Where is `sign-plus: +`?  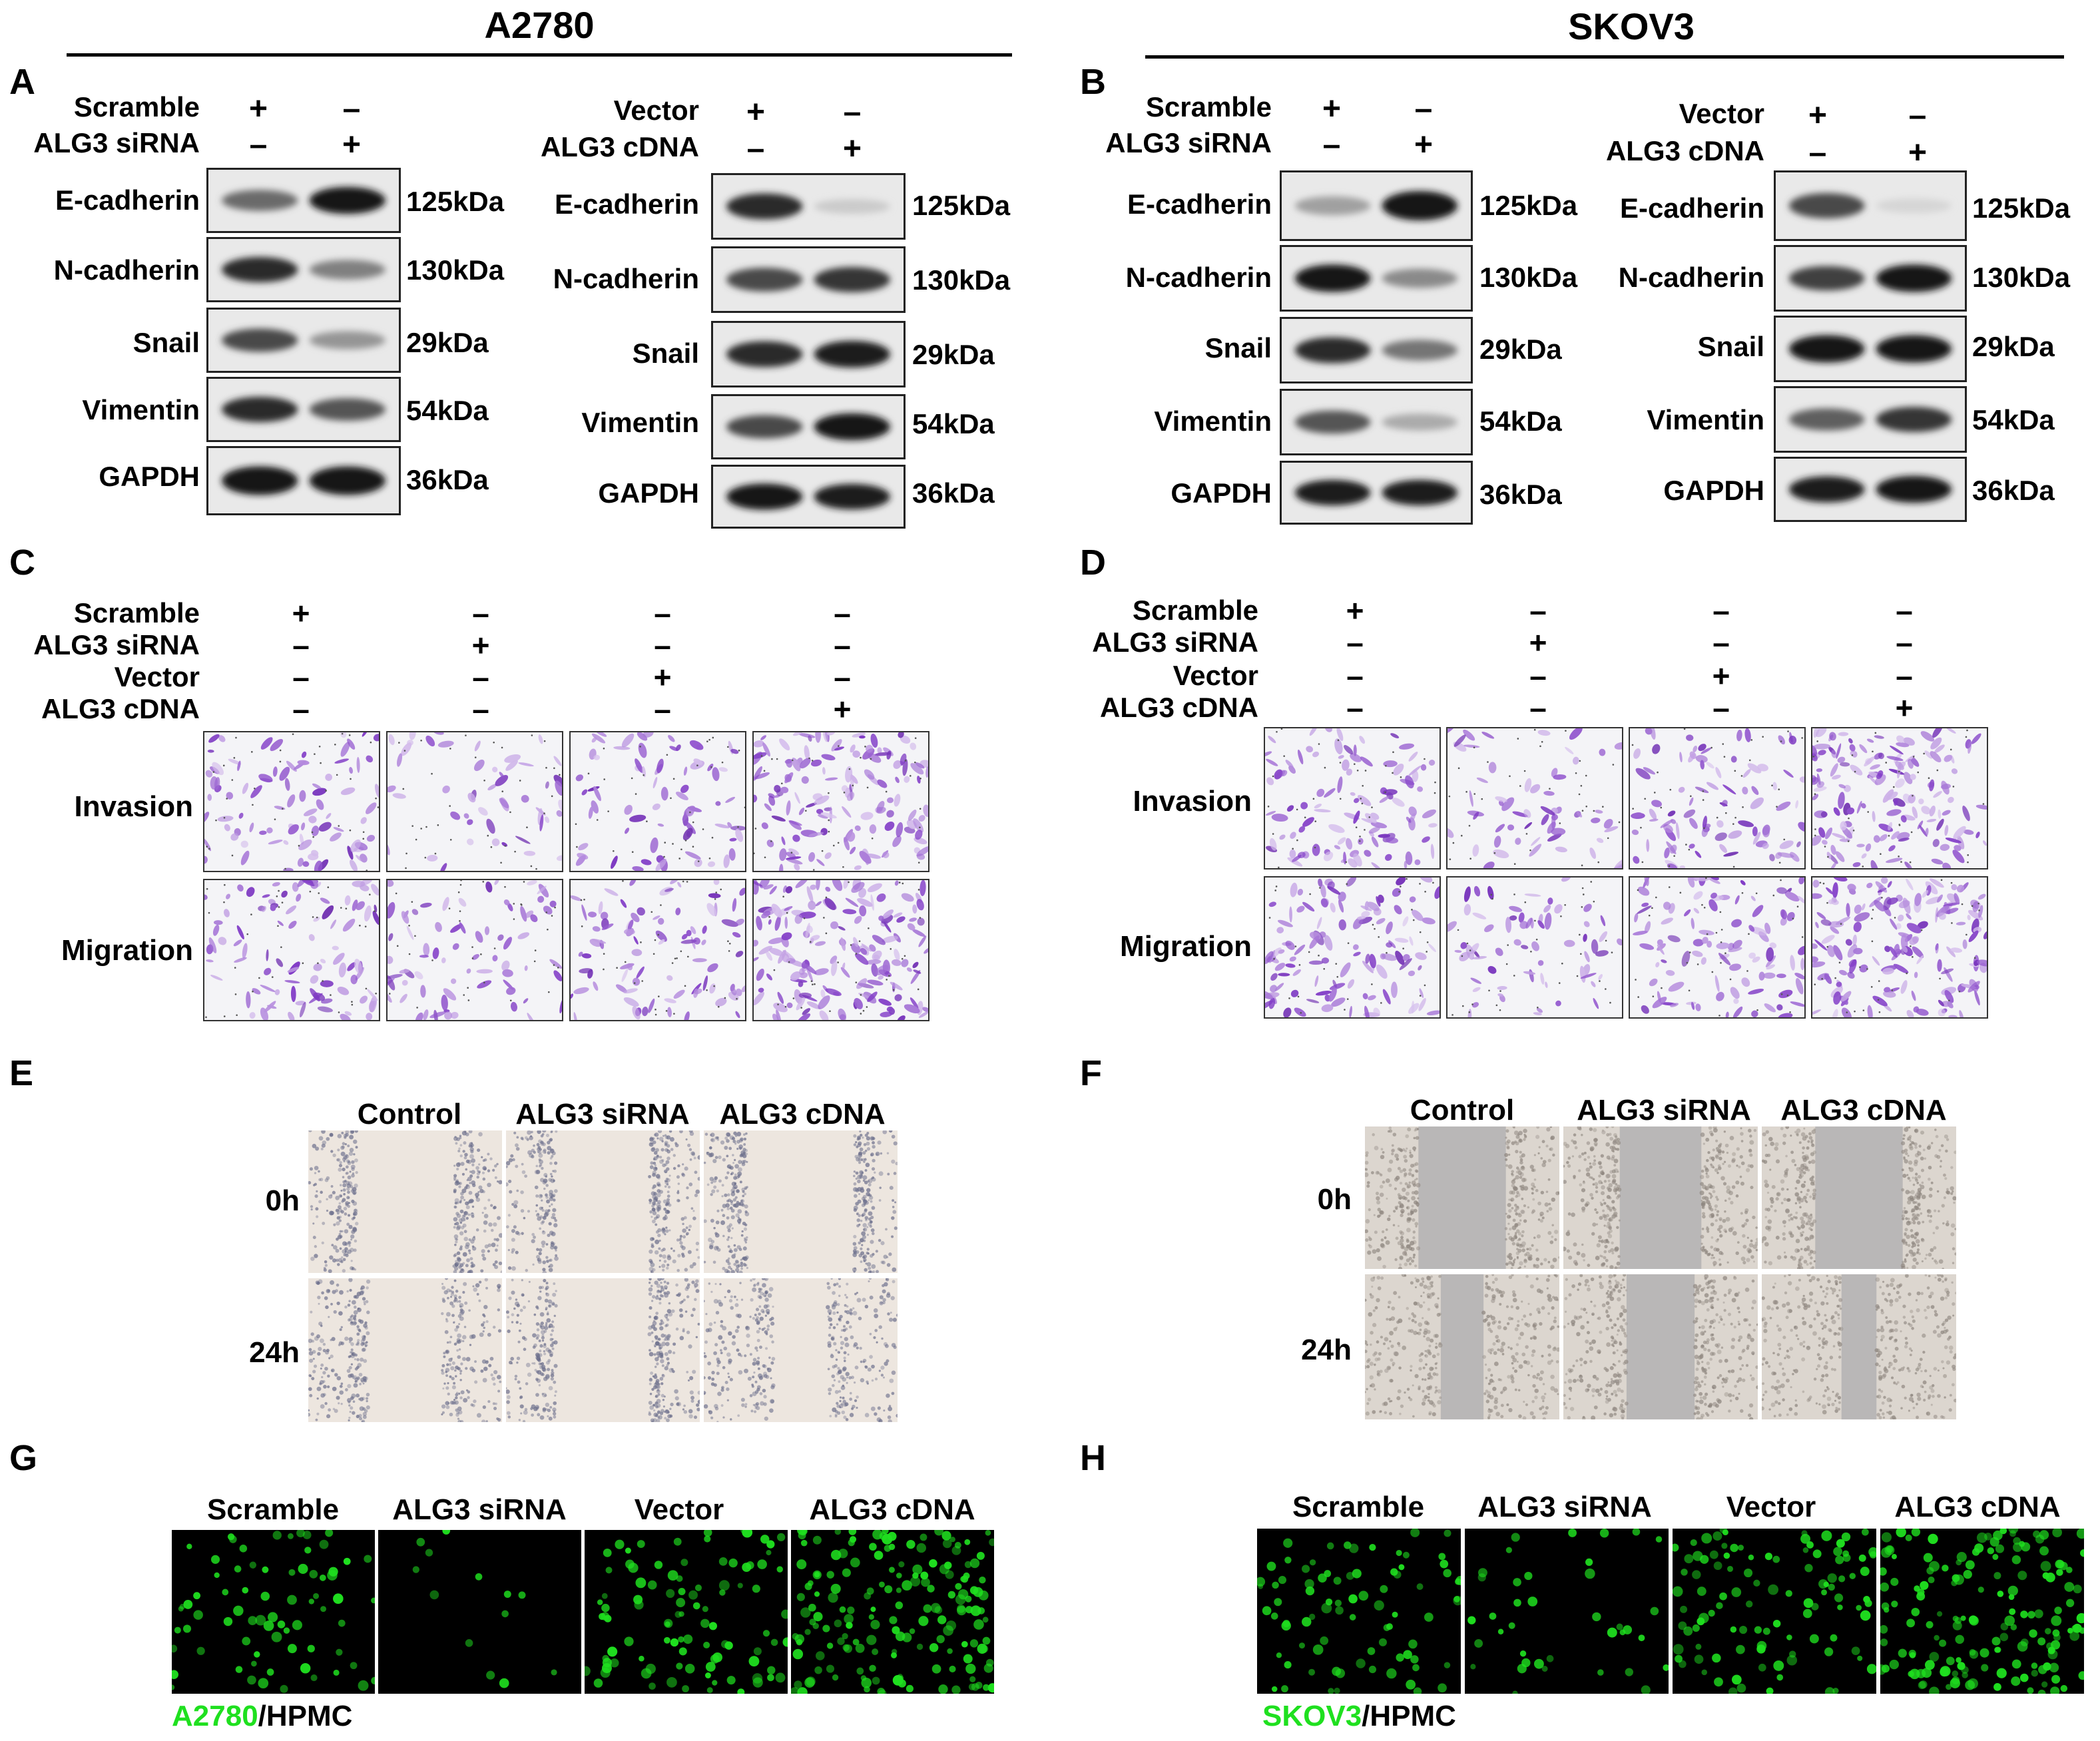 sign-plus: + is located at coordinates (1721, 675).